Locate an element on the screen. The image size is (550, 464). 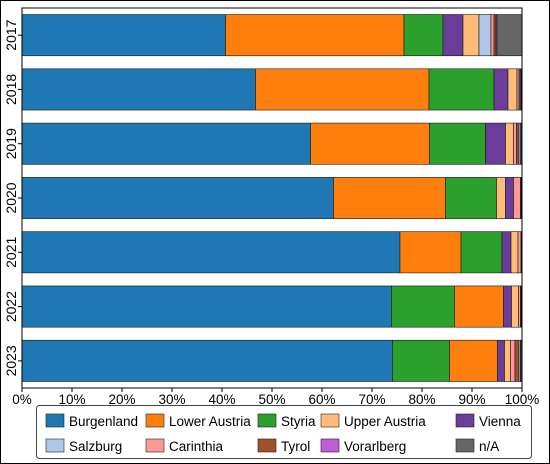
legend-item-styria: Styria is located at coordinates (286, 421).